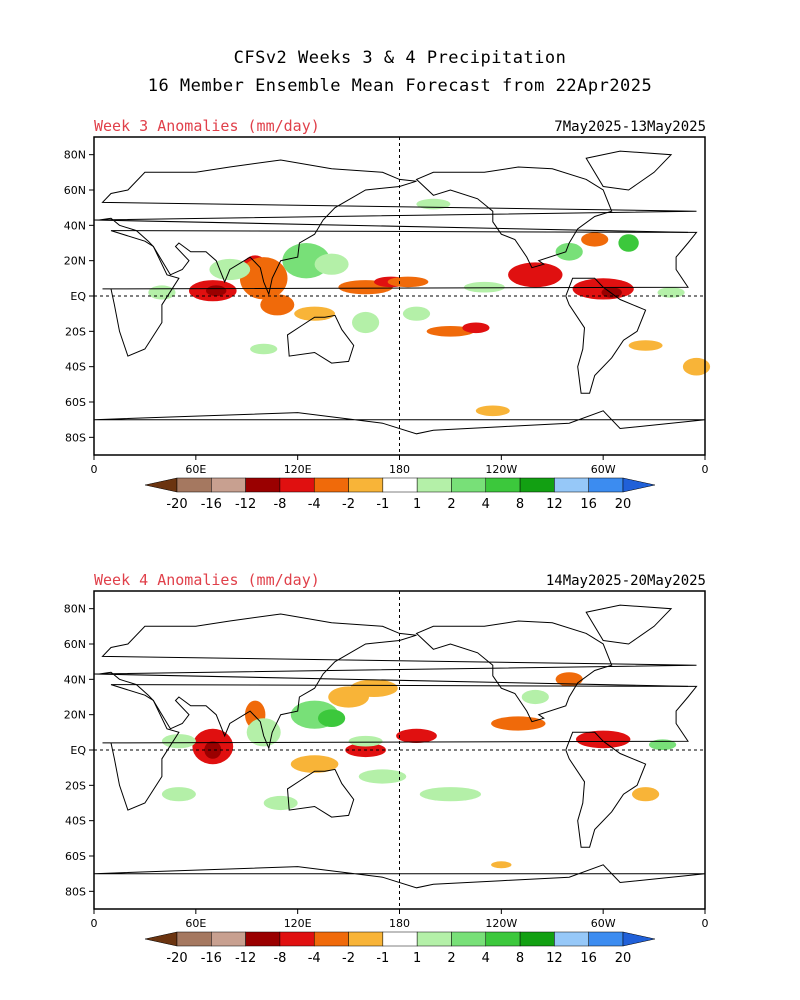 The image size is (800, 1000). I want to click on colorbar-label: -2, so click(348, 958).